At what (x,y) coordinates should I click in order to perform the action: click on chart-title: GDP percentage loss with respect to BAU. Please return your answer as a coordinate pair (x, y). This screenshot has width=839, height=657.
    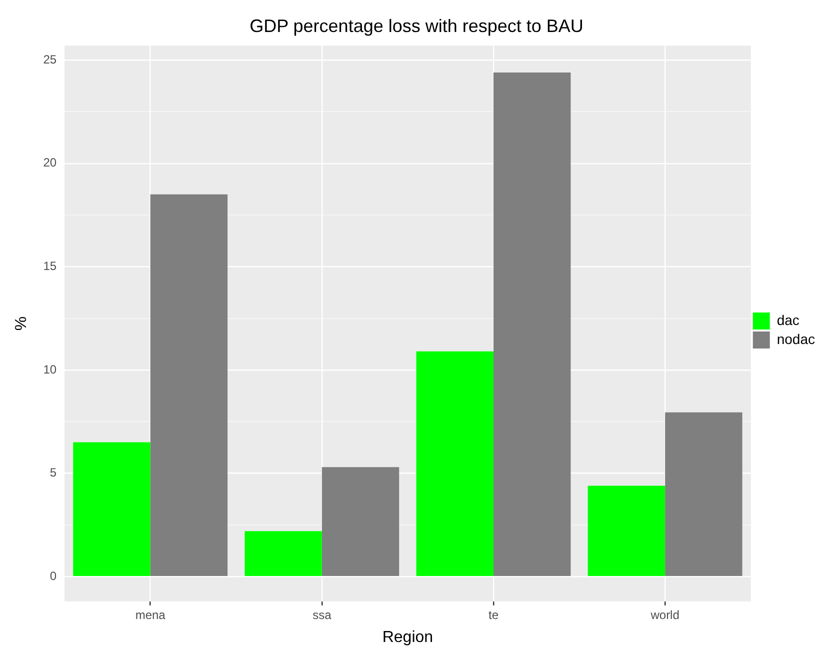
    Looking at the image, I should click on (417, 26).